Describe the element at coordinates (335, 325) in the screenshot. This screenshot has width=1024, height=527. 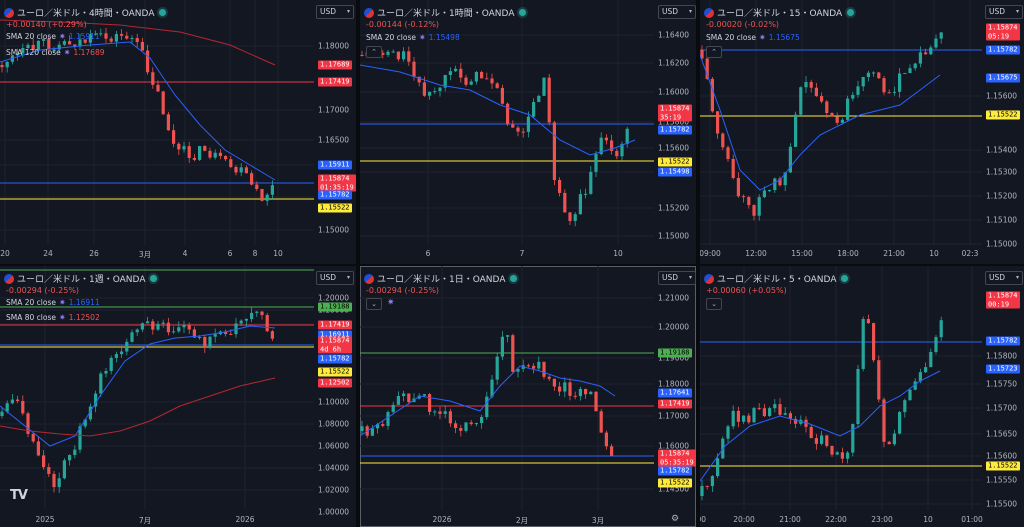
I see `price-tag: 1.17419` at that location.